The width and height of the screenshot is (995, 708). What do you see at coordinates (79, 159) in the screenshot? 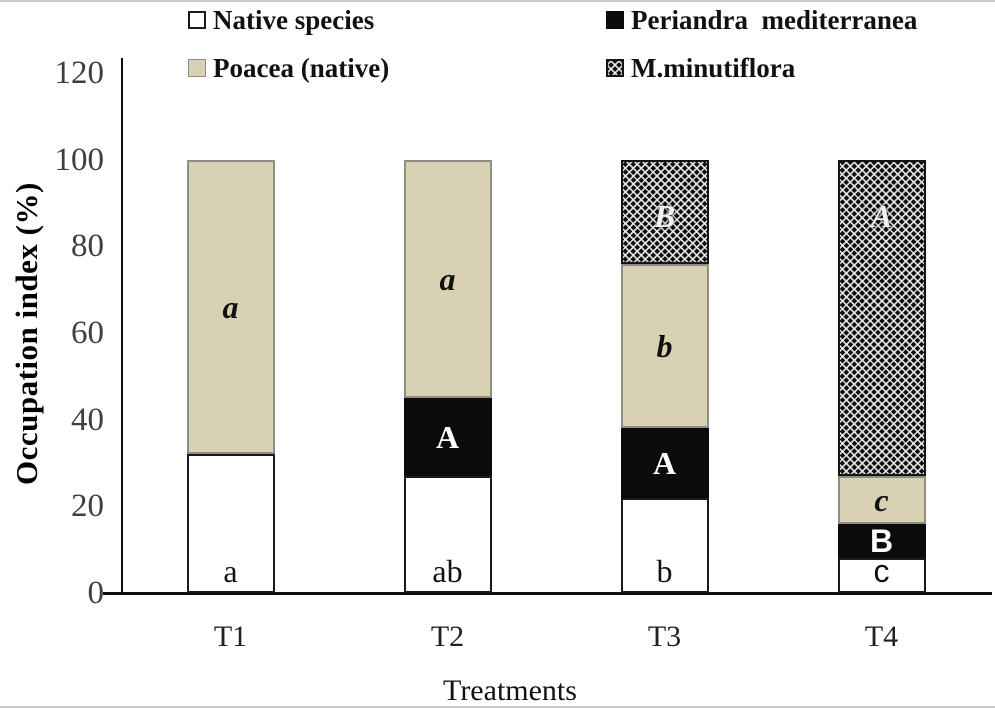
I see `y-tick-label: 100` at bounding box center [79, 159].